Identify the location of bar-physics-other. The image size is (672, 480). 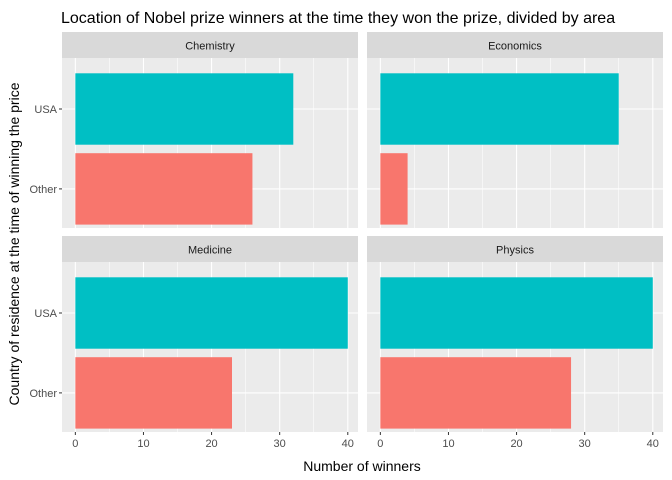
(476, 393).